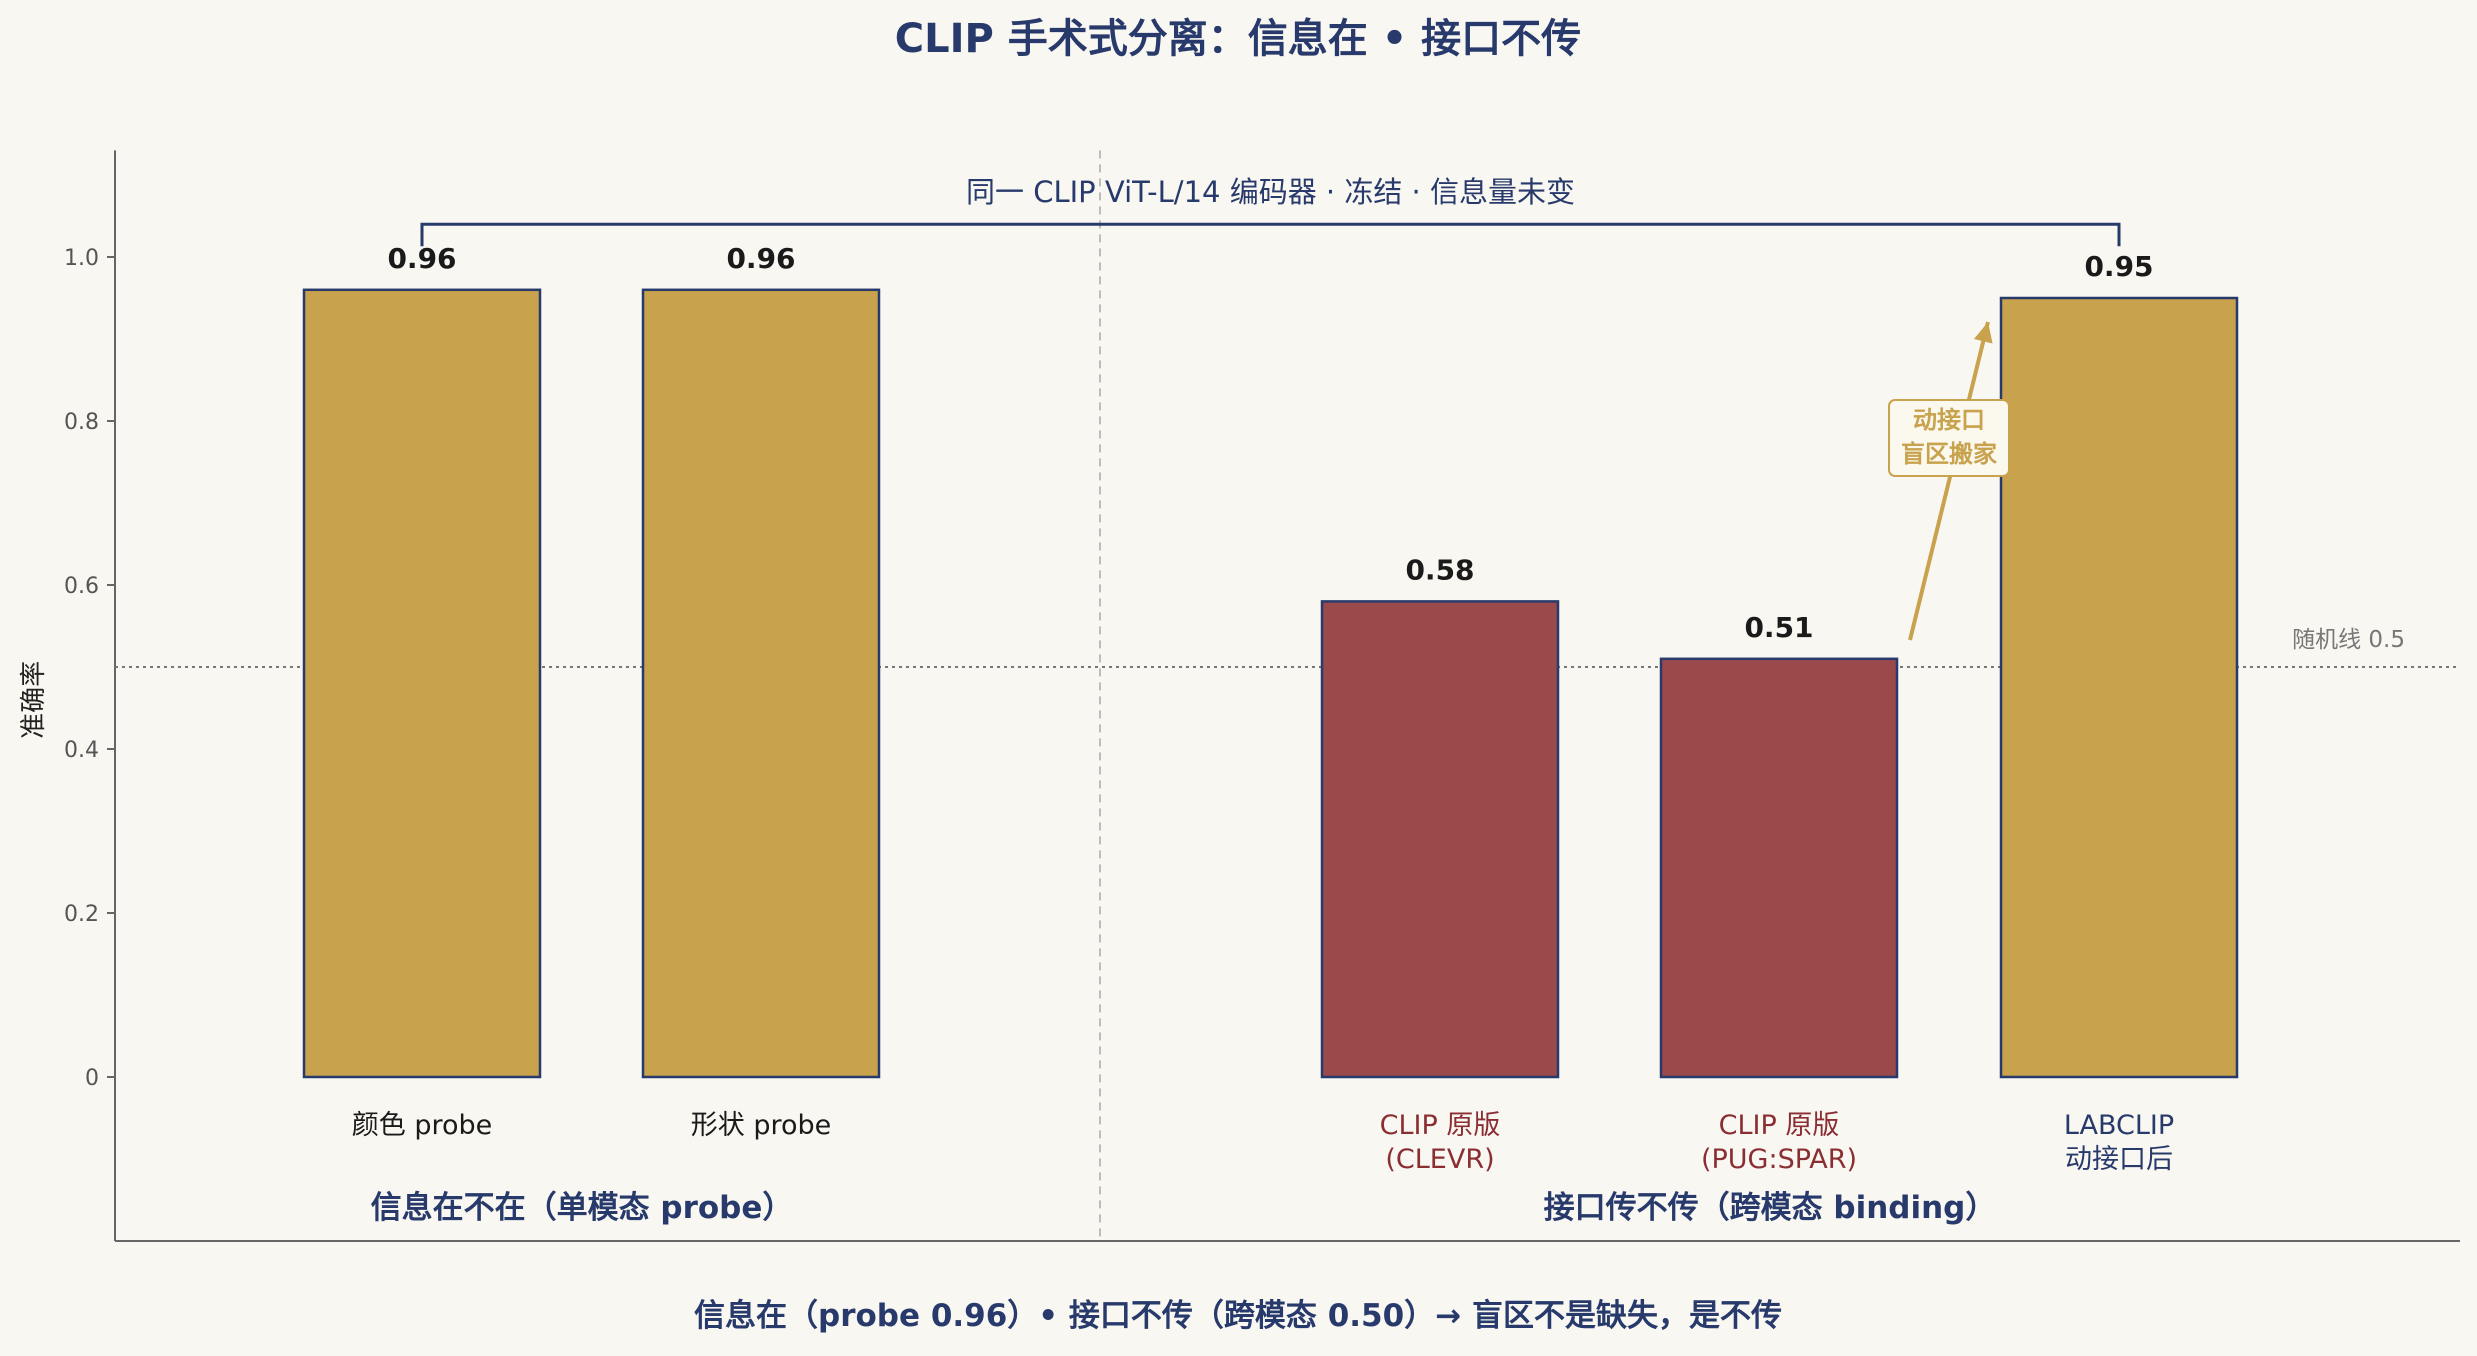 The width and height of the screenshot is (2477, 1356). What do you see at coordinates (761, 1125) in the screenshot?
I see `category-label: 形状 probe` at bounding box center [761, 1125].